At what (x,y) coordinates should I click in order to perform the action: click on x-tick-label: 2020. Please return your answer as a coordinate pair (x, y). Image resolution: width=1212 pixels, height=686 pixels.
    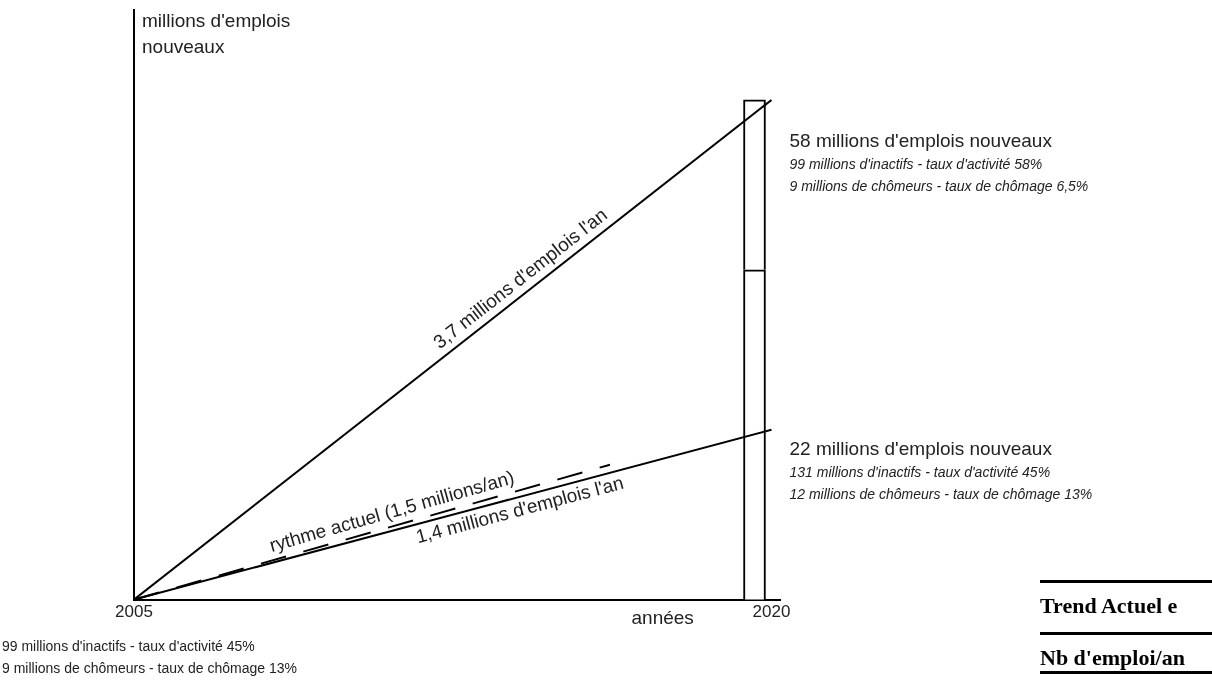
    Looking at the image, I should click on (771, 612).